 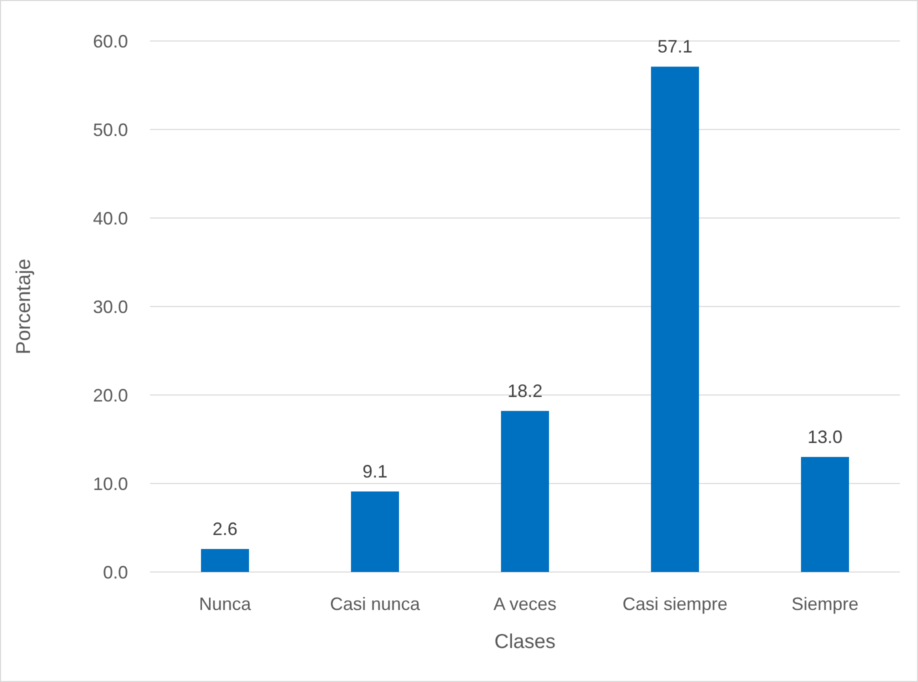 What do you see at coordinates (115, 572) in the screenshot?
I see `y-tick-label: 0.0` at bounding box center [115, 572].